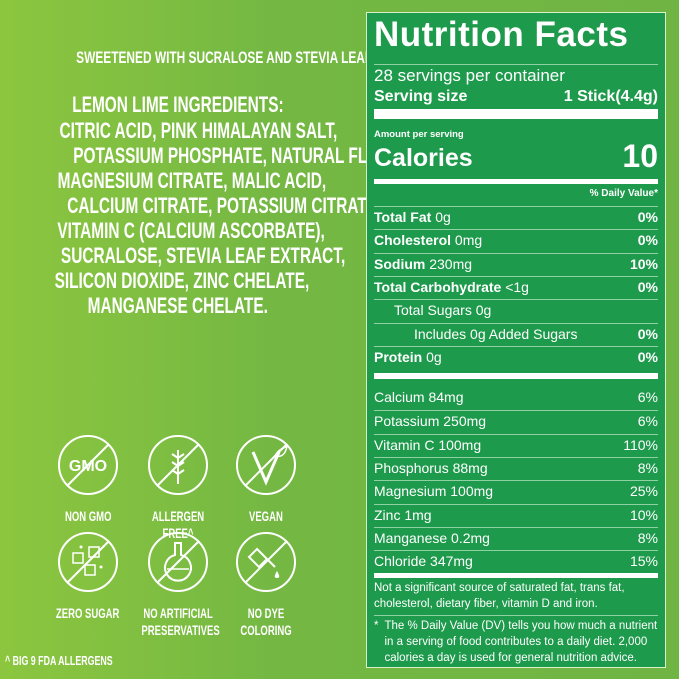  What do you see at coordinates (266, 621) in the screenshot?
I see `badge-label: NO DYE COLORING` at bounding box center [266, 621].